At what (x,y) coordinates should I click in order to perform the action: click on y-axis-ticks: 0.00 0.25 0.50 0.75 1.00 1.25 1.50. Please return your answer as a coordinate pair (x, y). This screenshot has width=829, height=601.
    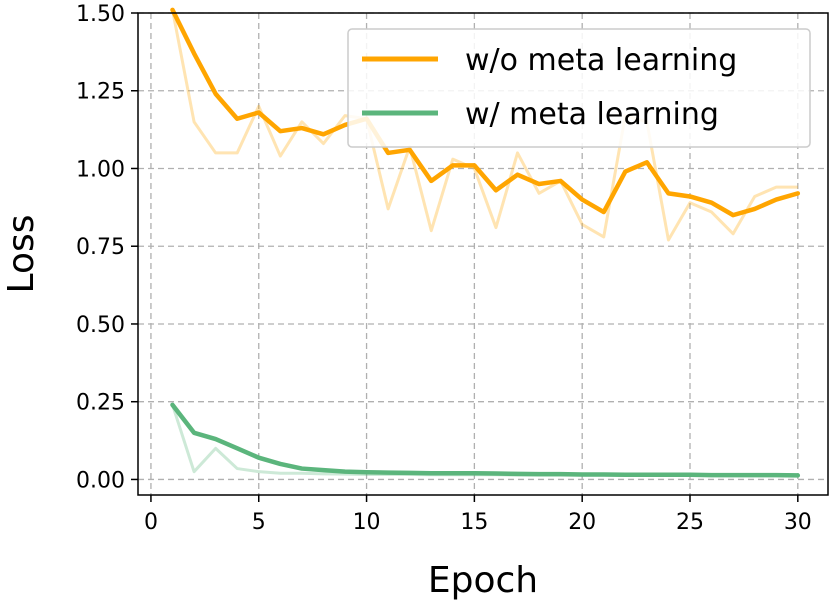
    Looking at the image, I should click on (107, 247).